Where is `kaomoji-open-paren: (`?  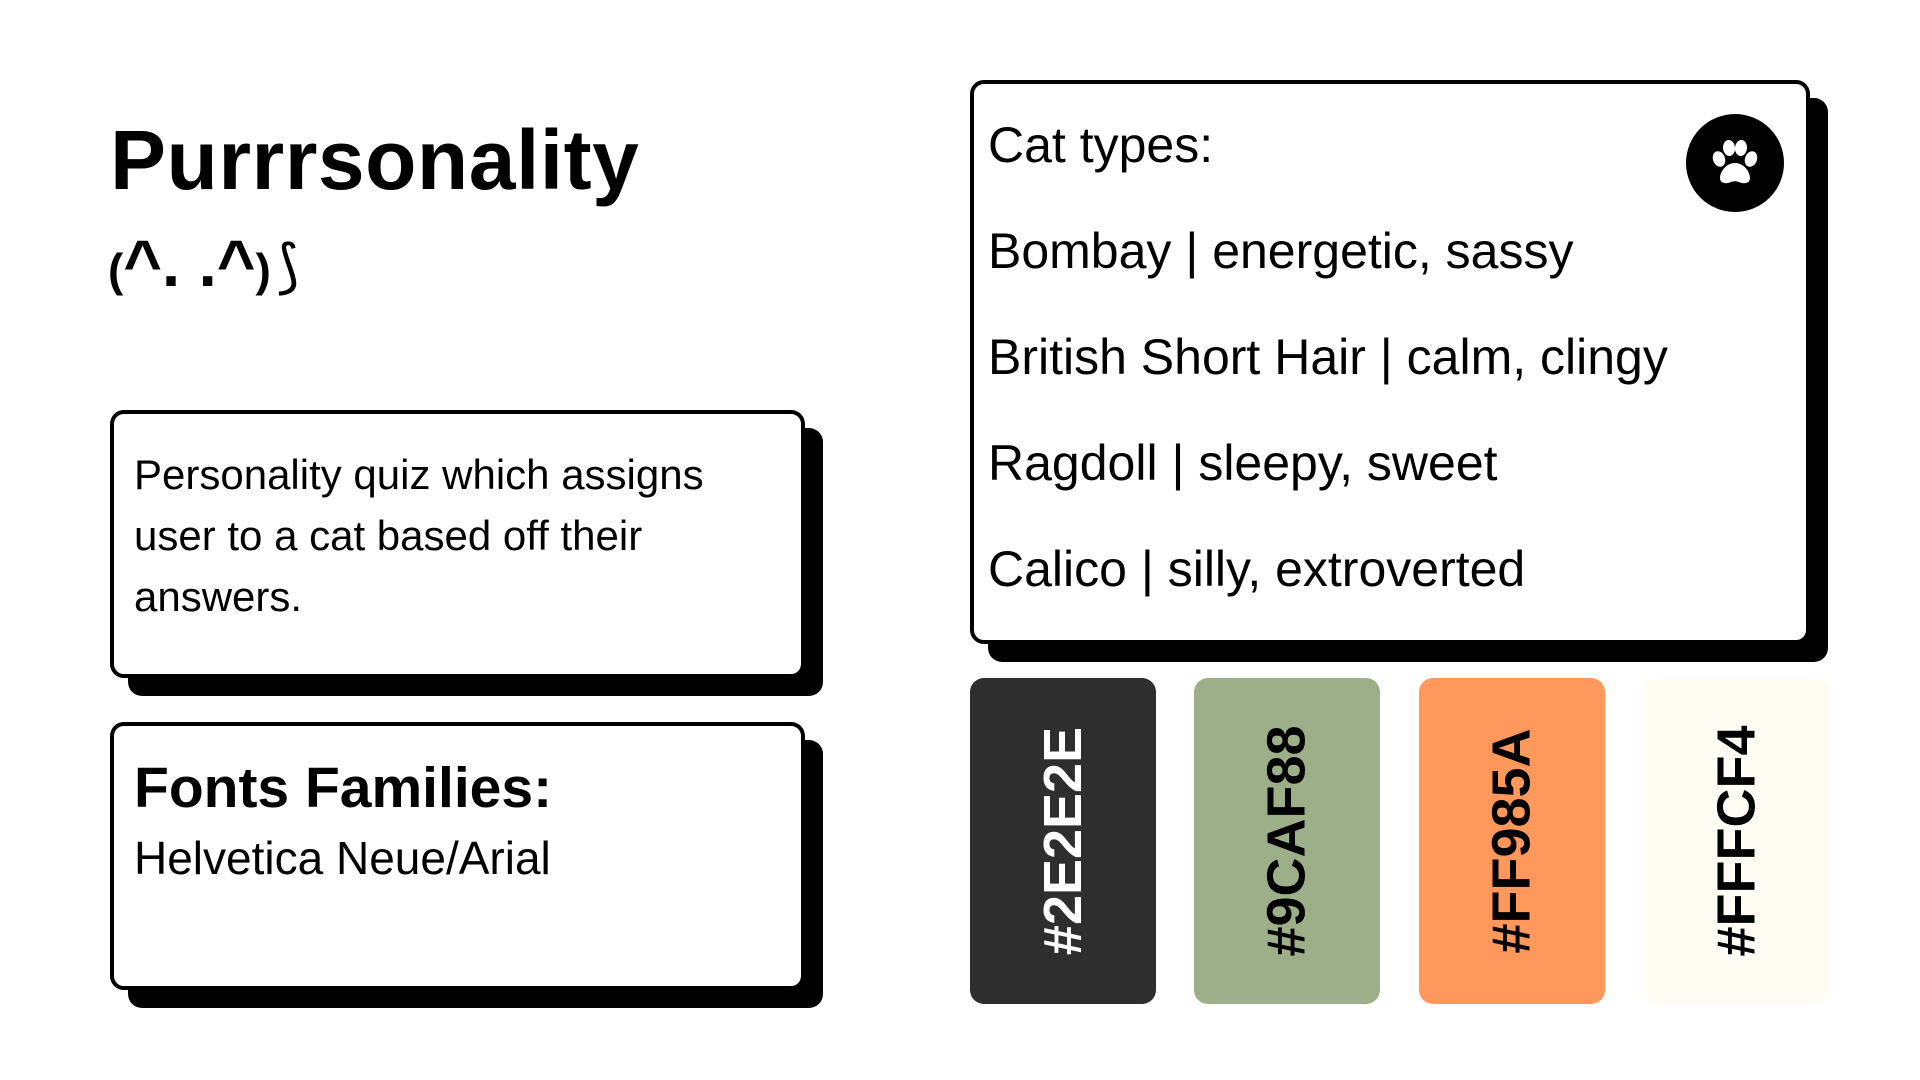 kaomoji-open-paren: ( is located at coordinates (116, 270).